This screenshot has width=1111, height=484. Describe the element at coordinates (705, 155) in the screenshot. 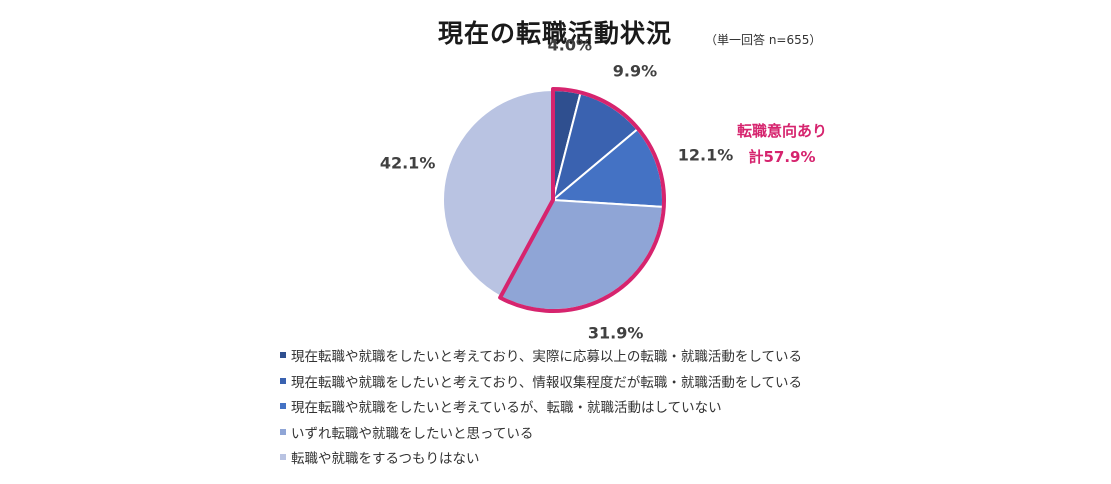

I see `slice-value-label: 12.1%` at that location.